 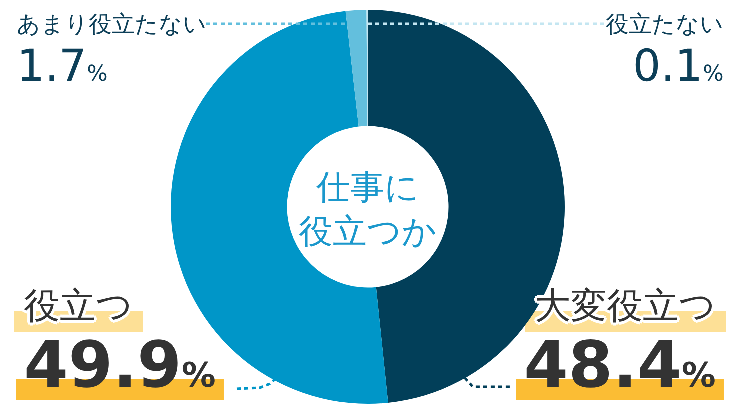 What do you see at coordinates (665, 25) in the screenshot?
I see `slice-label: 役立たない` at bounding box center [665, 25].